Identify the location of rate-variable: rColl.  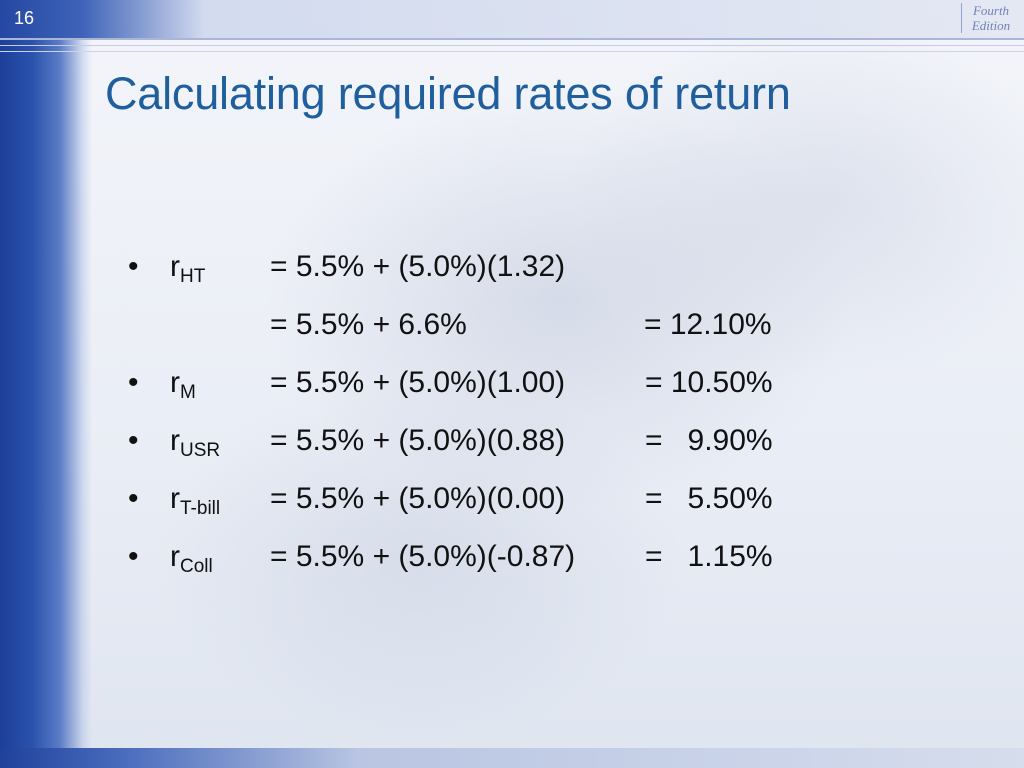
(191, 558).